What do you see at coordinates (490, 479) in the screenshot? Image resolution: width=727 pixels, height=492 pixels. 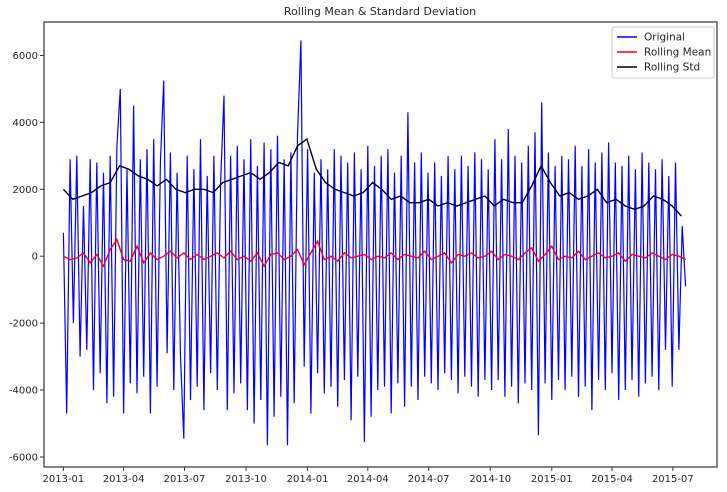 I see `x-tick-label: 2014-10` at bounding box center [490, 479].